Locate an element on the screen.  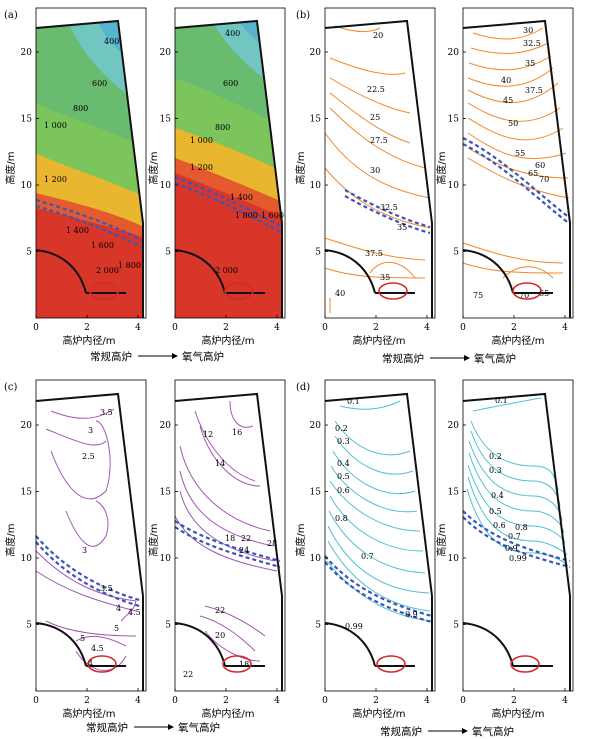
panel-b-left is located at coordinates (378, 168).